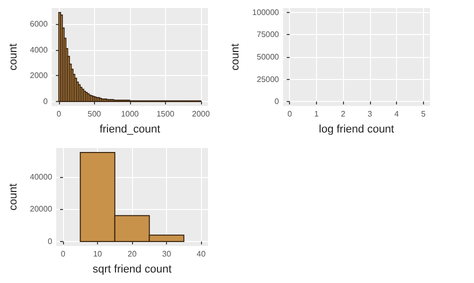  What do you see at coordinates (370, 114) in the screenshot?
I see `x-tick-label: 3` at bounding box center [370, 114].